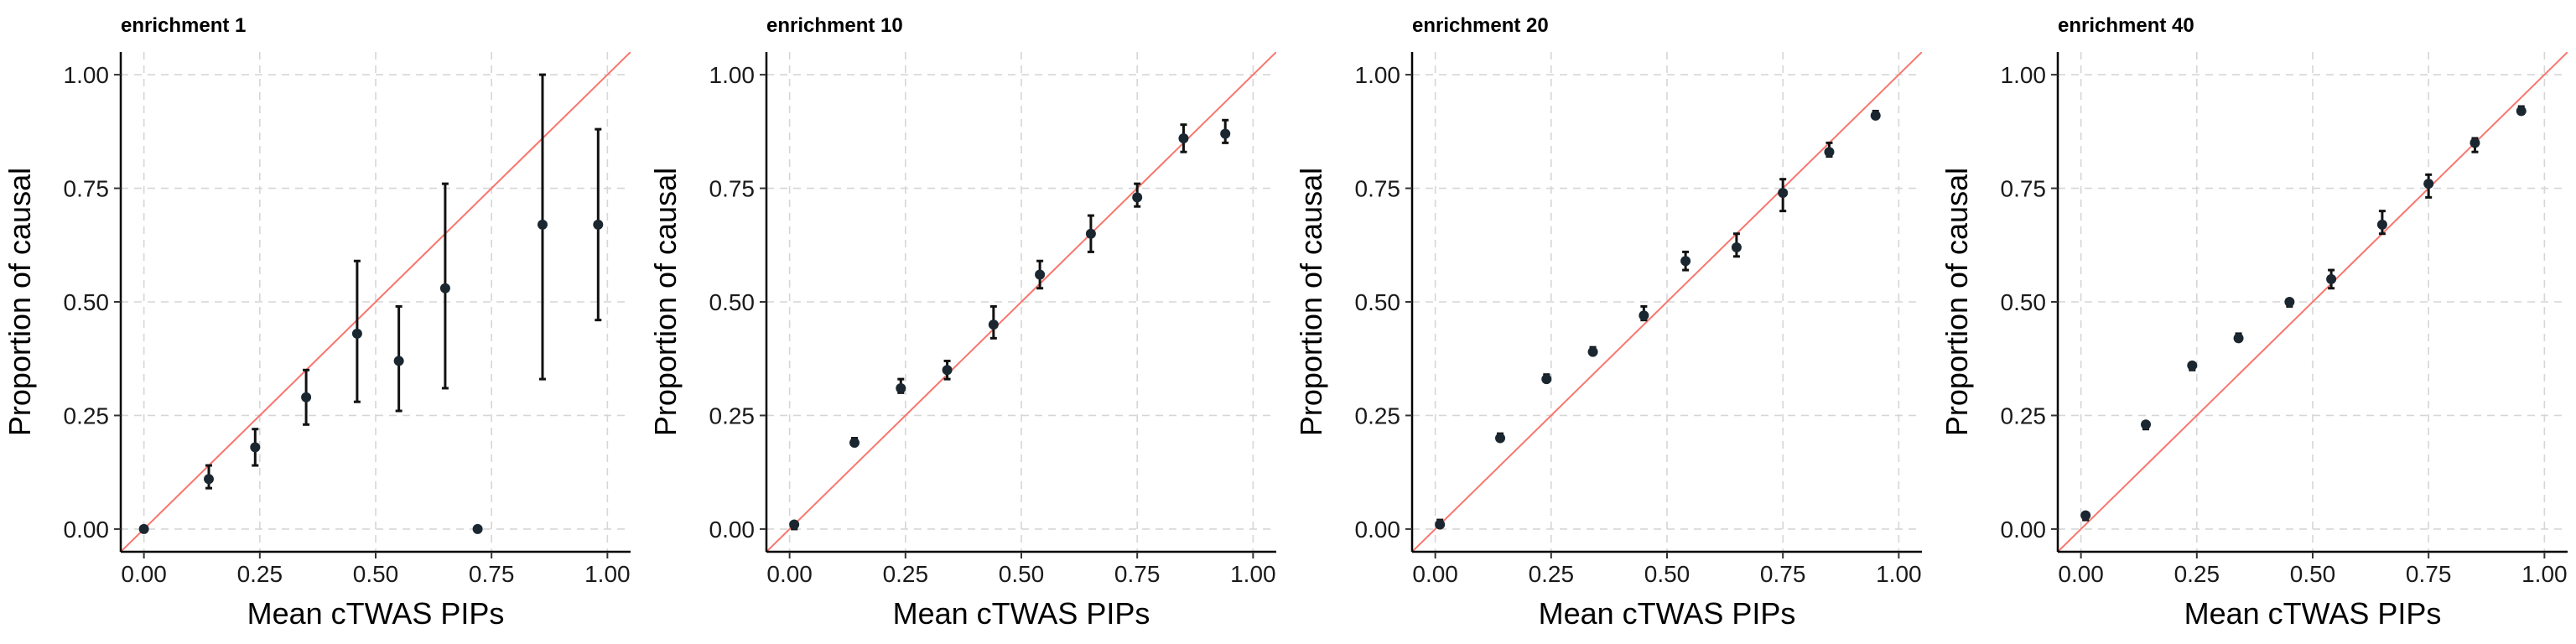 This screenshot has height=644, width=2576. I want to click on panel-title: enrichment 40, so click(2126, 25).